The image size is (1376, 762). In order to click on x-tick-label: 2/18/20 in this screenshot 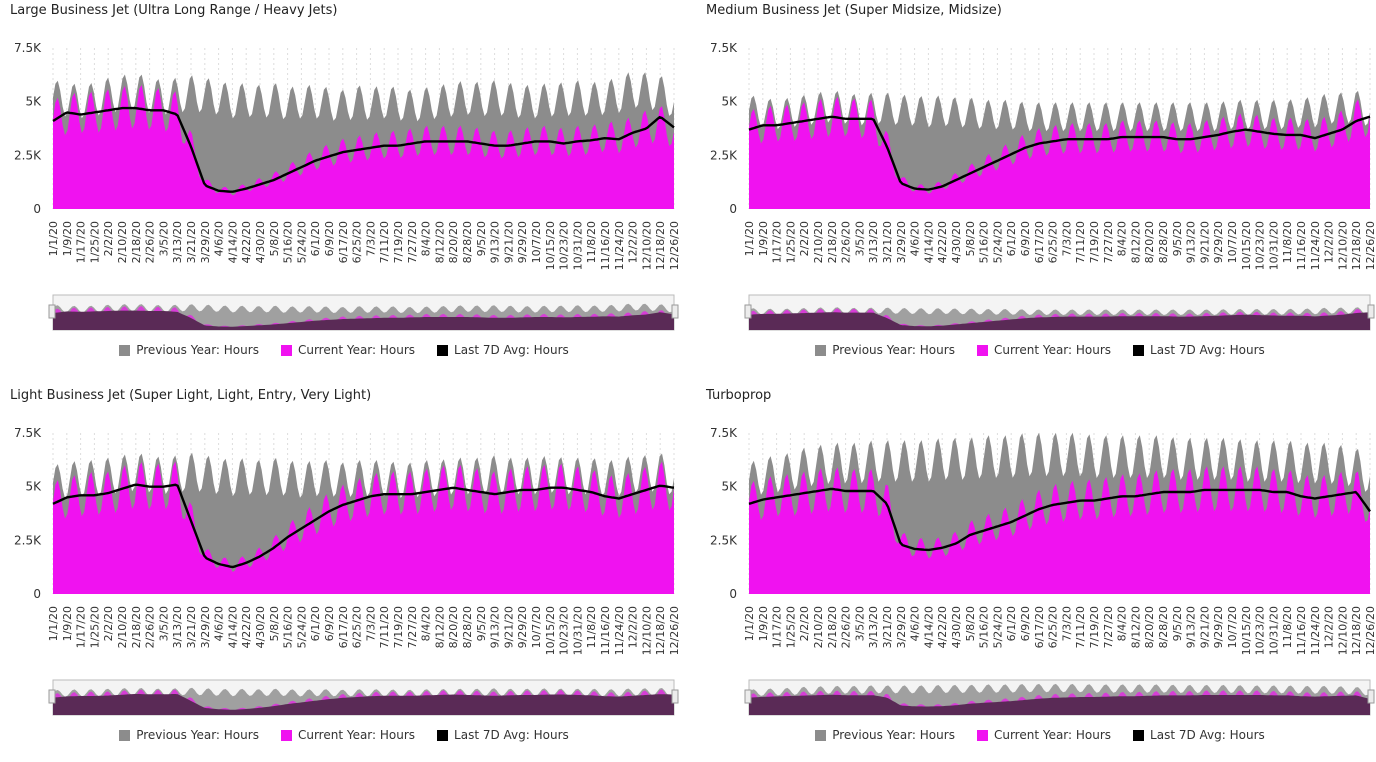, I will do `click(832, 627)`.